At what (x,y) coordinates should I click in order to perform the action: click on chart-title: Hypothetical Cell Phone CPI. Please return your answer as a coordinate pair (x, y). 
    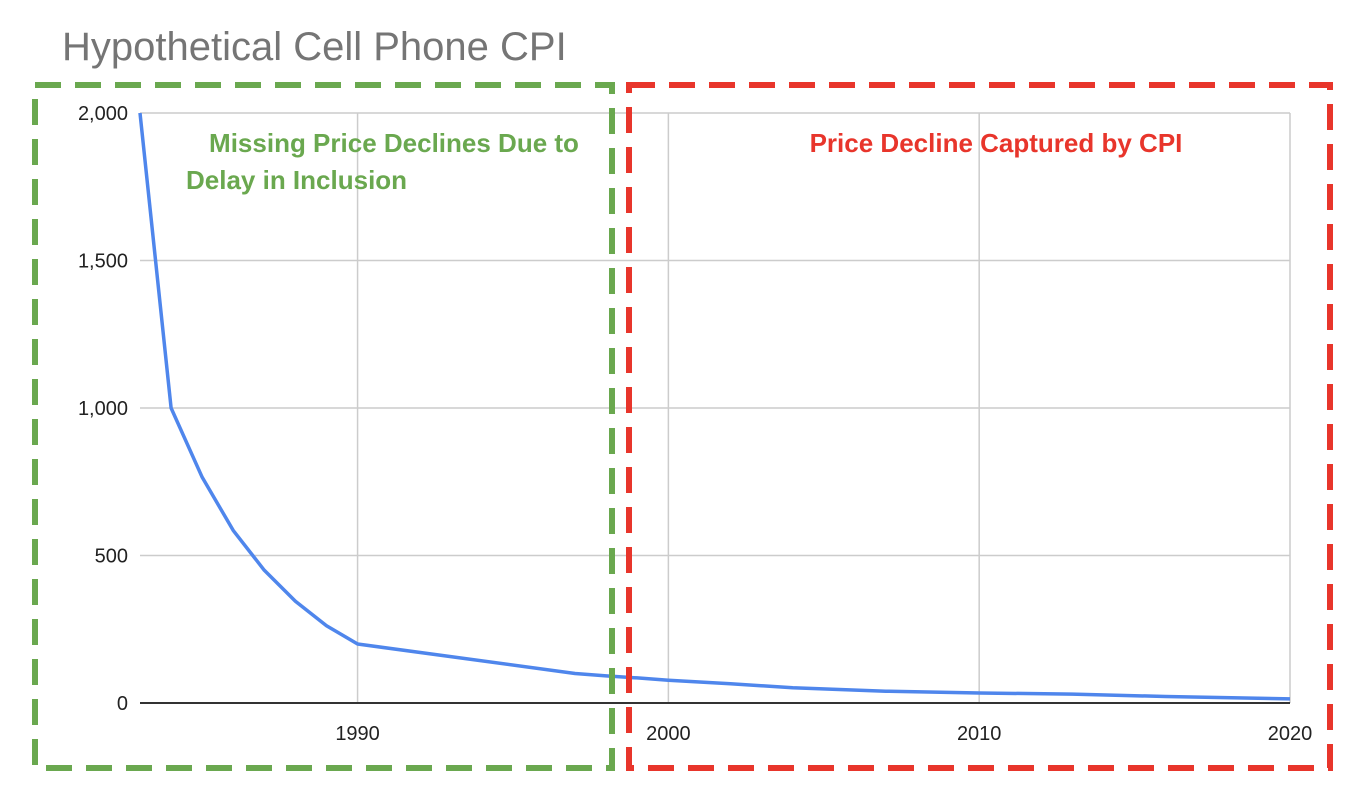
    Looking at the image, I should click on (314, 47).